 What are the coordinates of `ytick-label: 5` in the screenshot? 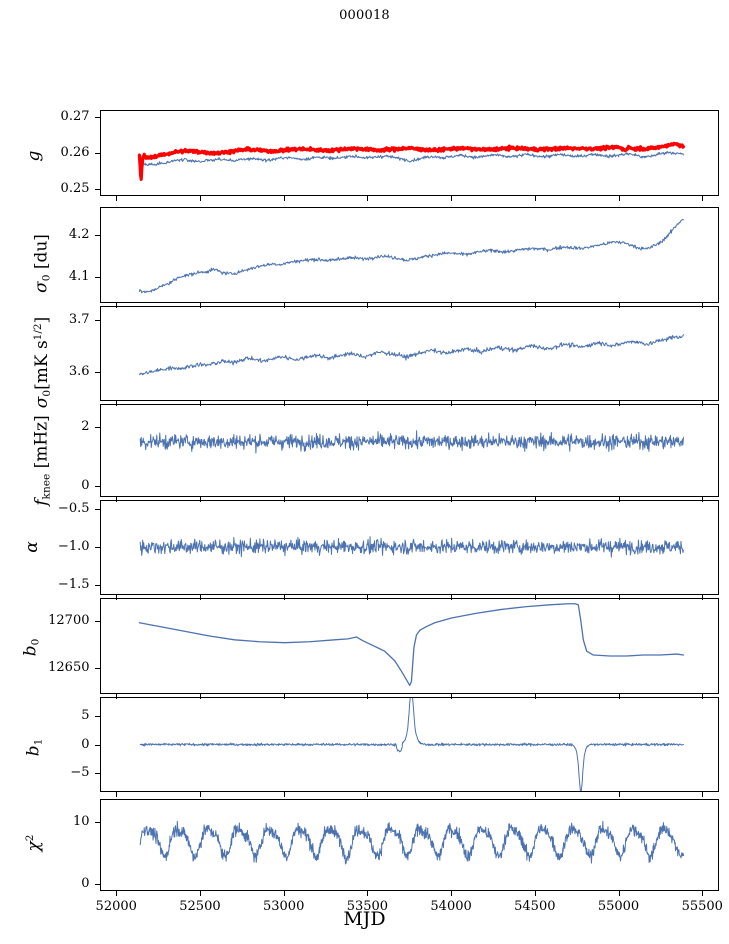 It's located at (85, 716).